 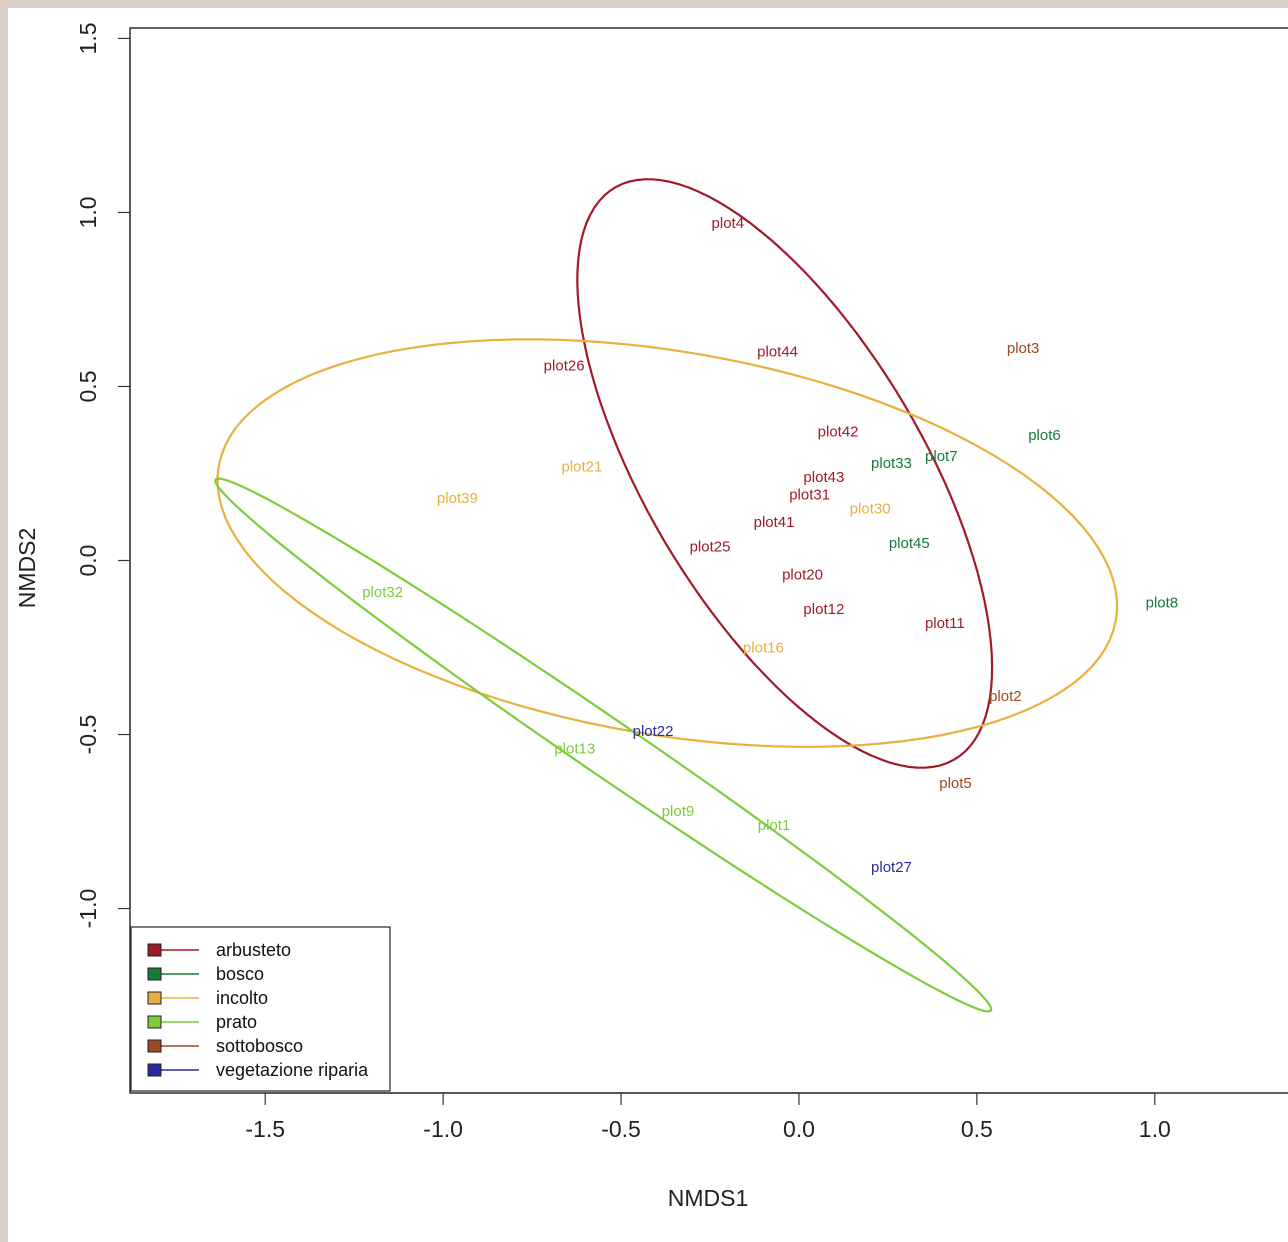 I want to click on y-tick-label: 0.0, so click(x=88, y=561).